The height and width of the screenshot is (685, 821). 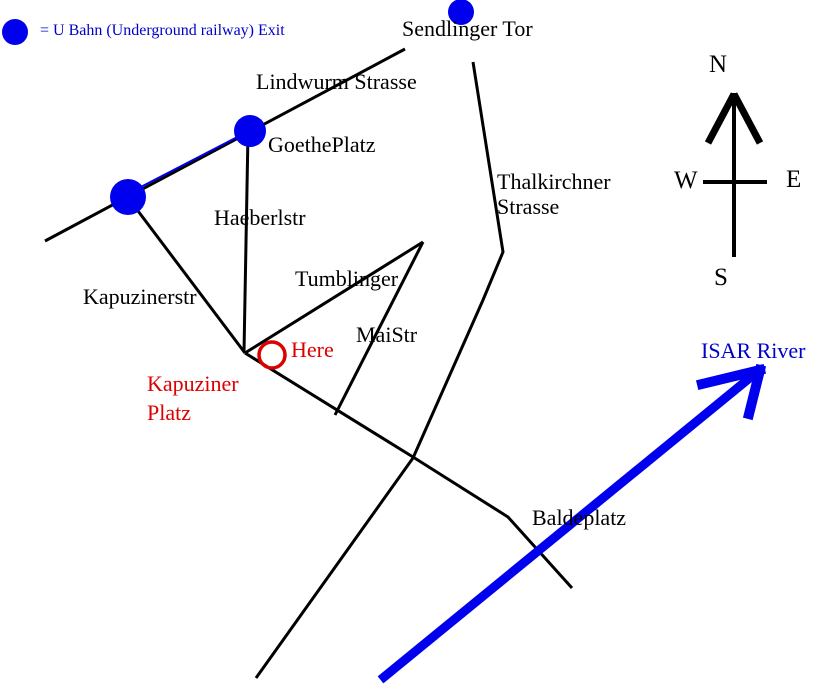 What do you see at coordinates (579, 517) in the screenshot?
I see `label-baldeplatz: Baldeplatz` at bounding box center [579, 517].